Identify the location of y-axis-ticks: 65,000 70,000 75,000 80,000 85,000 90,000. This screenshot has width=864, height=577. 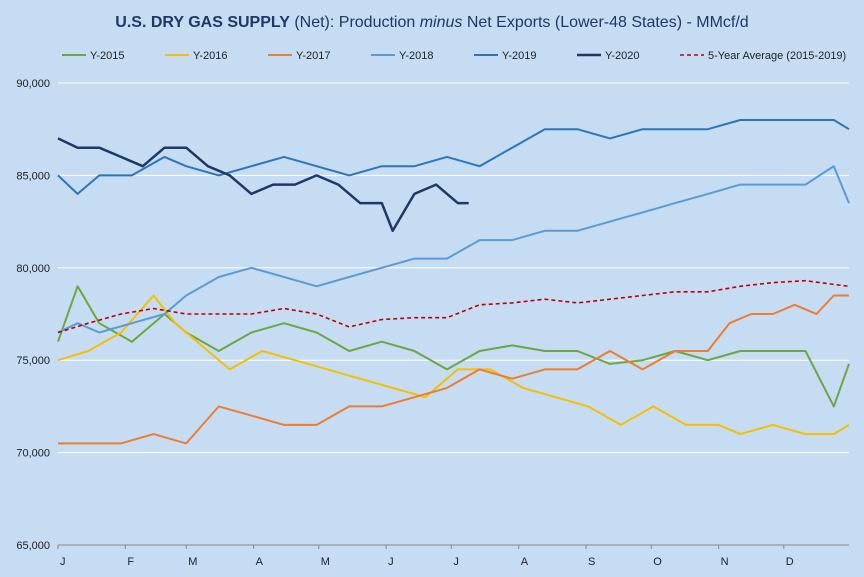
(33, 315).